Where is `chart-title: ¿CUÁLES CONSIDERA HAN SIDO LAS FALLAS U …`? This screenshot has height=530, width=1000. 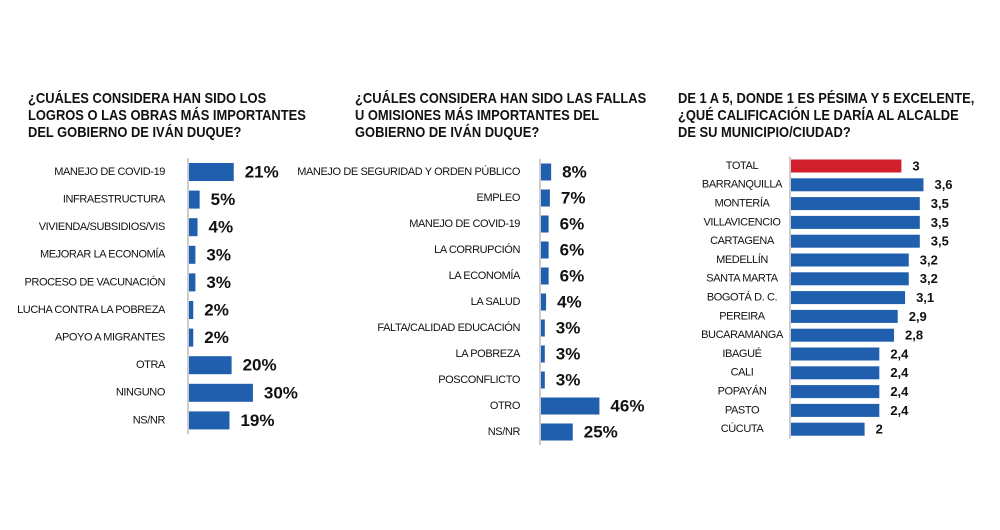 chart-title: ¿CUÁLES CONSIDERA HAN SIDO LAS FALLAS U … is located at coordinates (501, 115).